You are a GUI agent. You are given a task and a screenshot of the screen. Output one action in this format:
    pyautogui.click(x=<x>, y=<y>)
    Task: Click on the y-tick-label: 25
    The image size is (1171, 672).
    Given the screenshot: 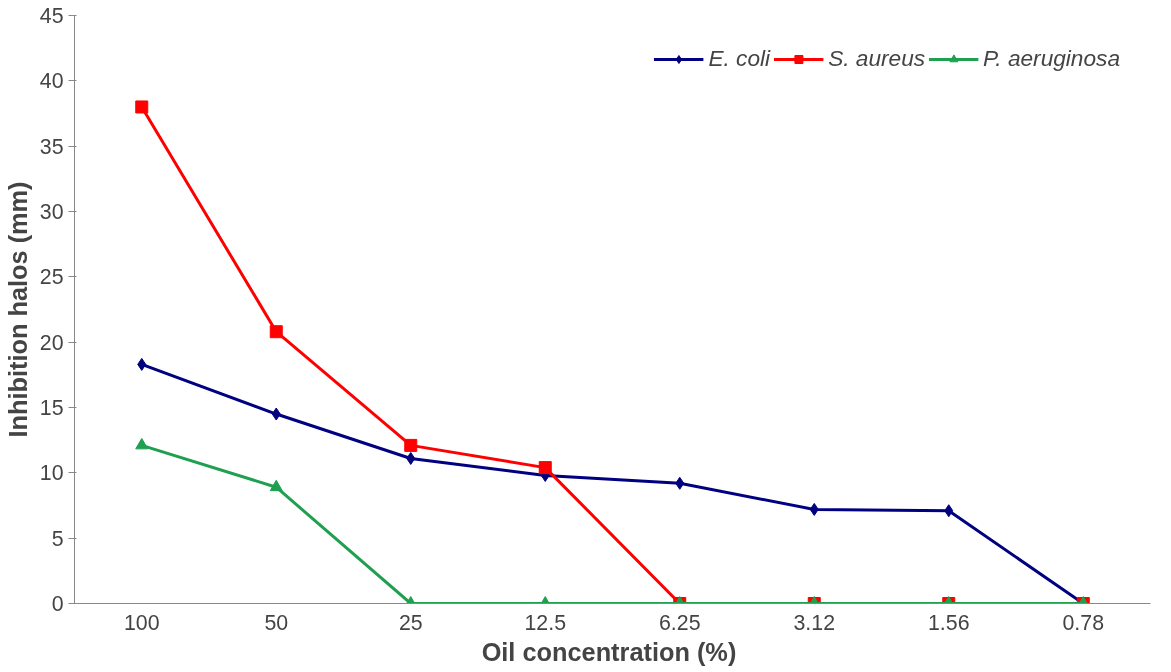 What is the action you would take?
    pyautogui.click(x=51, y=277)
    